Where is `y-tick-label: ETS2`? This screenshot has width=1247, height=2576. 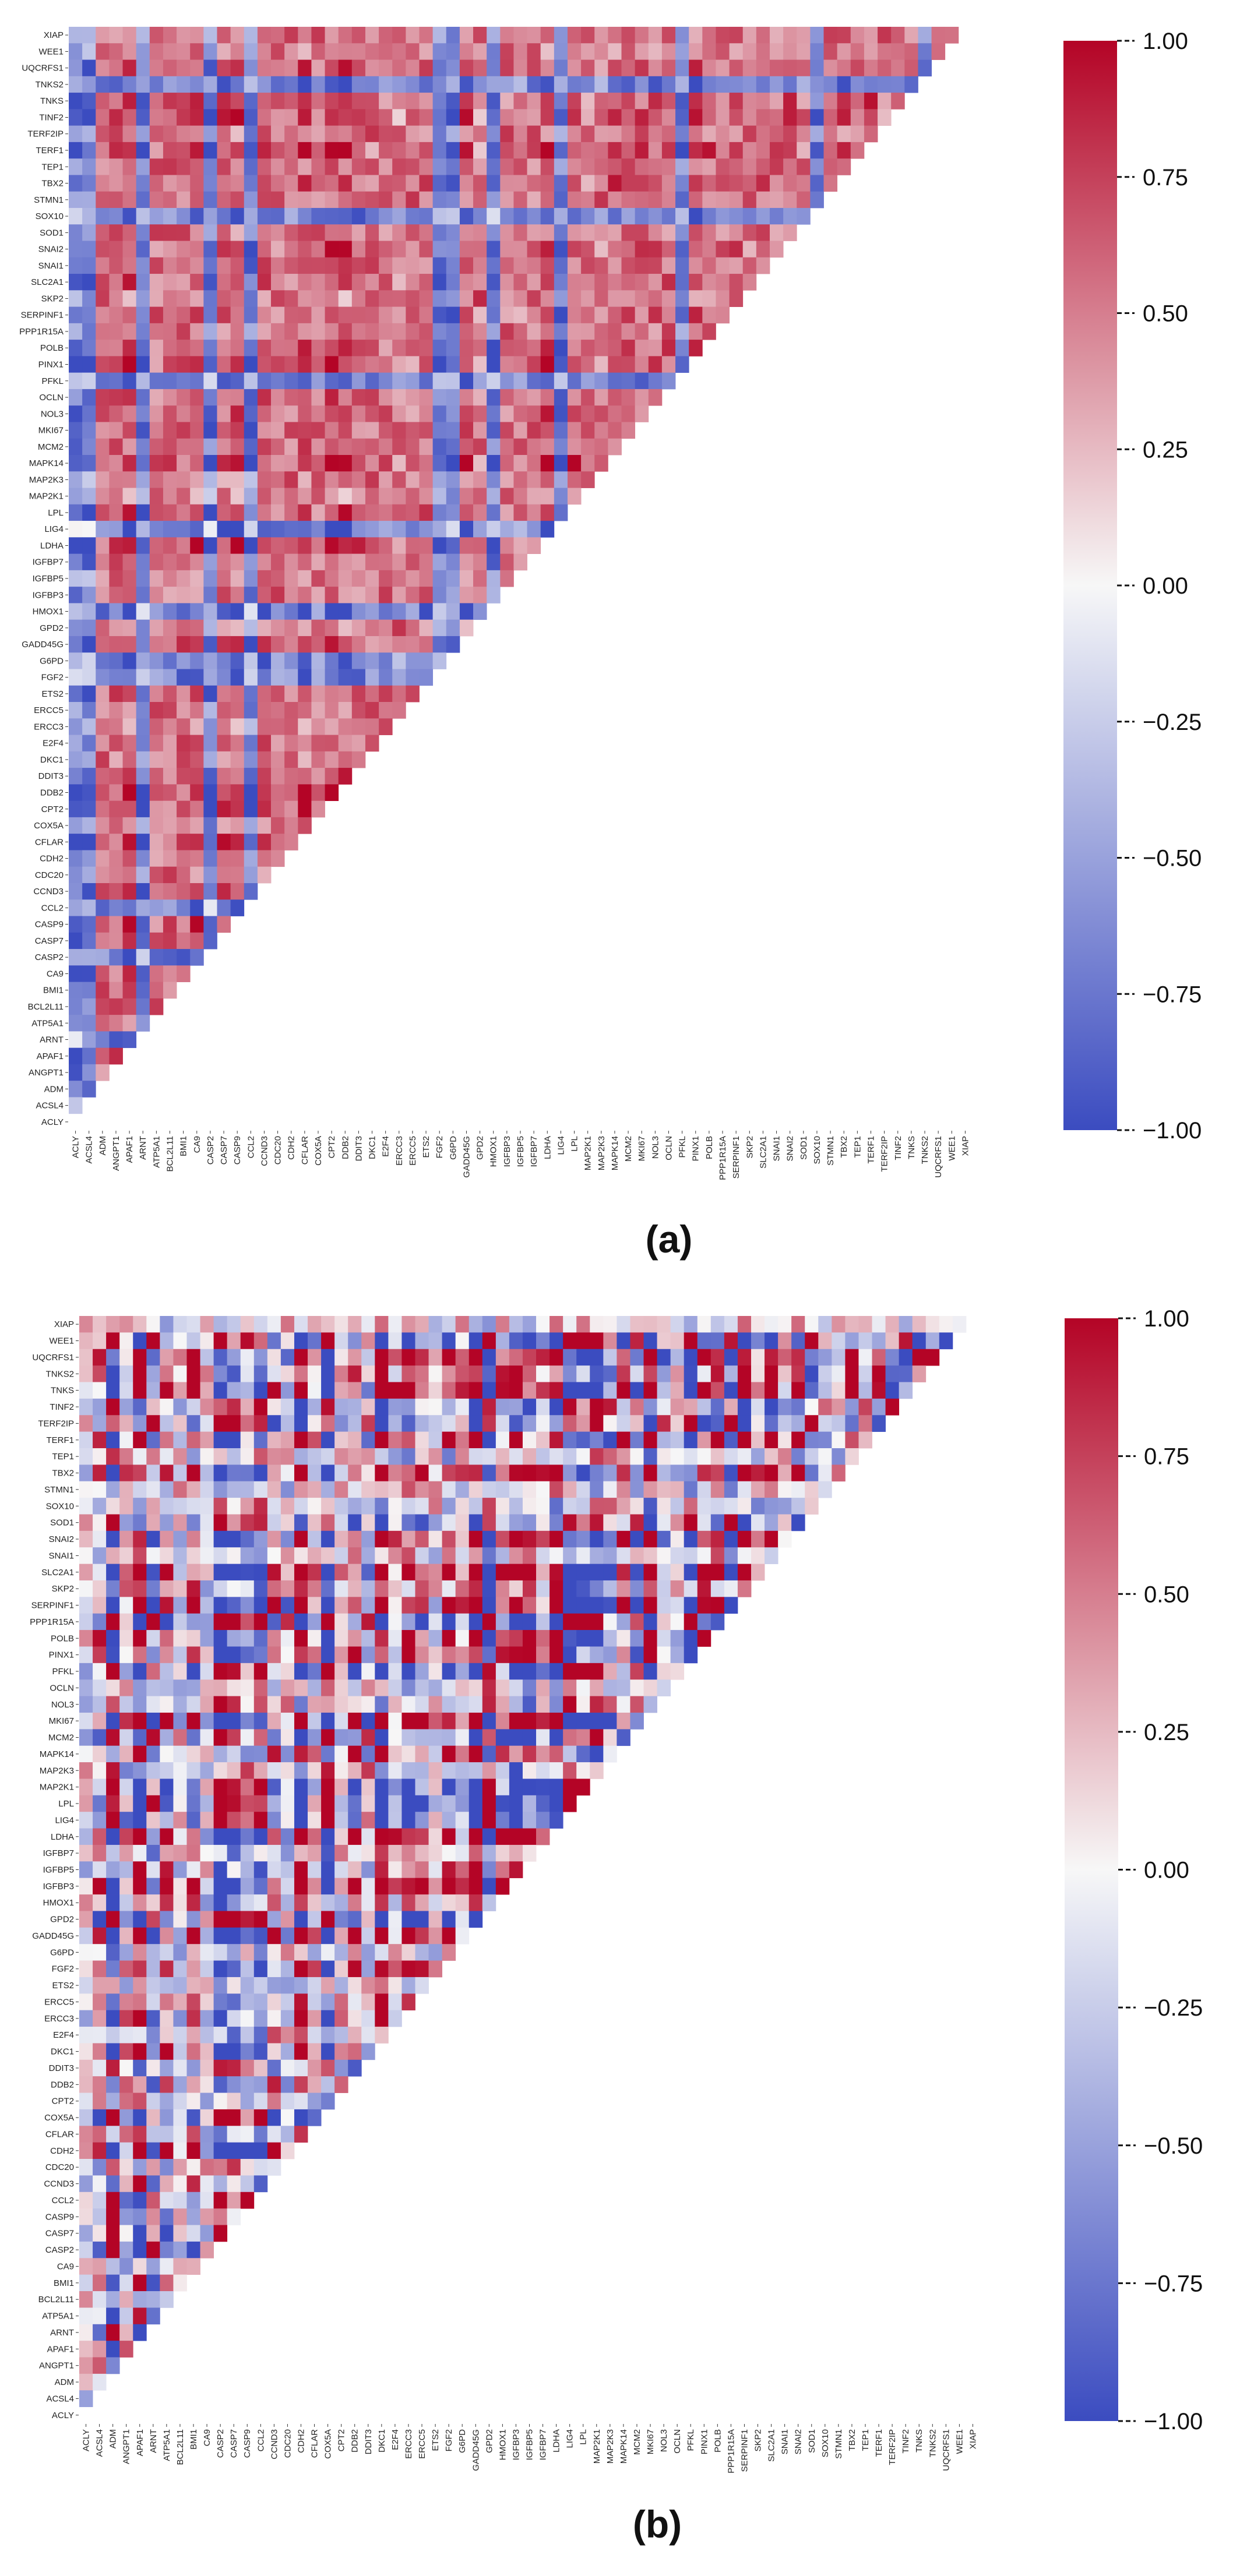
y-tick-label: ETS2 is located at coordinates (63, 1986).